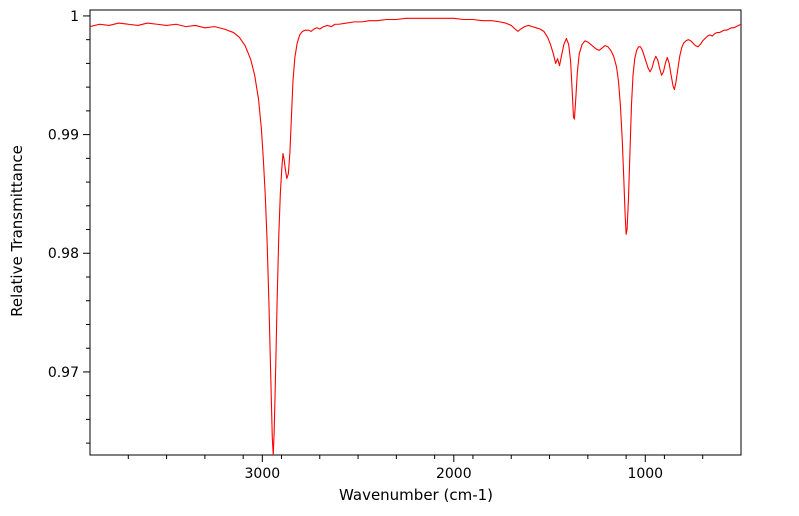  Describe the element at coordinates (416, 495) in the screenshot. I see `x-axis-label: Wavenumber (cm-1)` at that location.